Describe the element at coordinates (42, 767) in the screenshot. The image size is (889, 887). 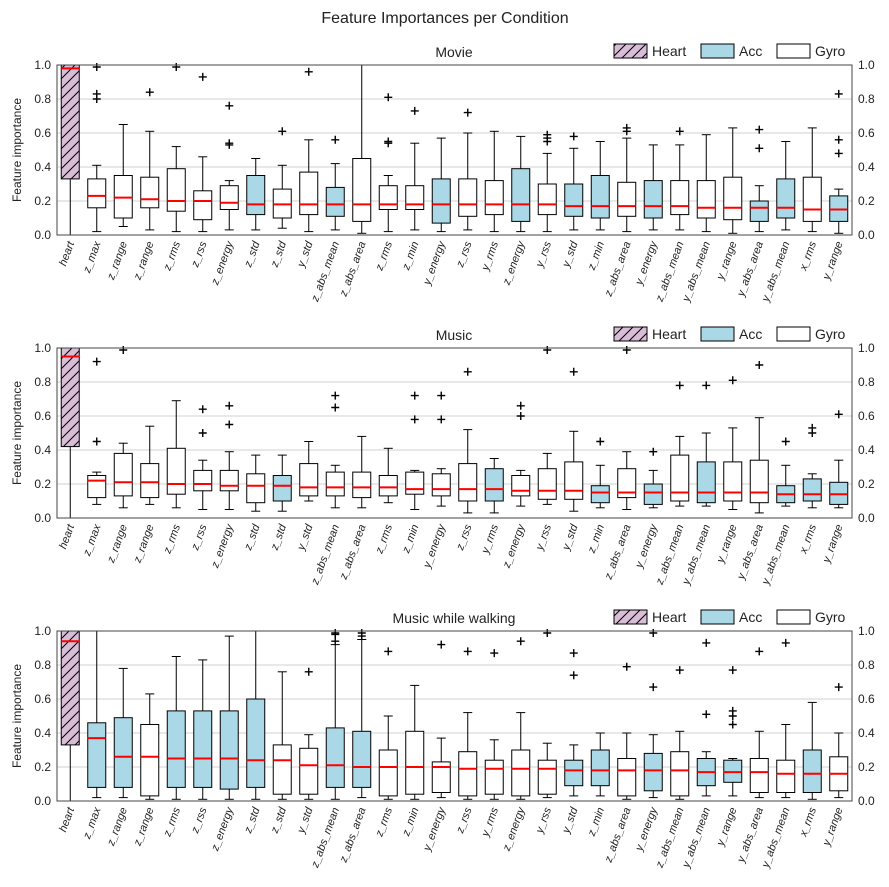
I see `y-tick-label: 0.2` at that location.